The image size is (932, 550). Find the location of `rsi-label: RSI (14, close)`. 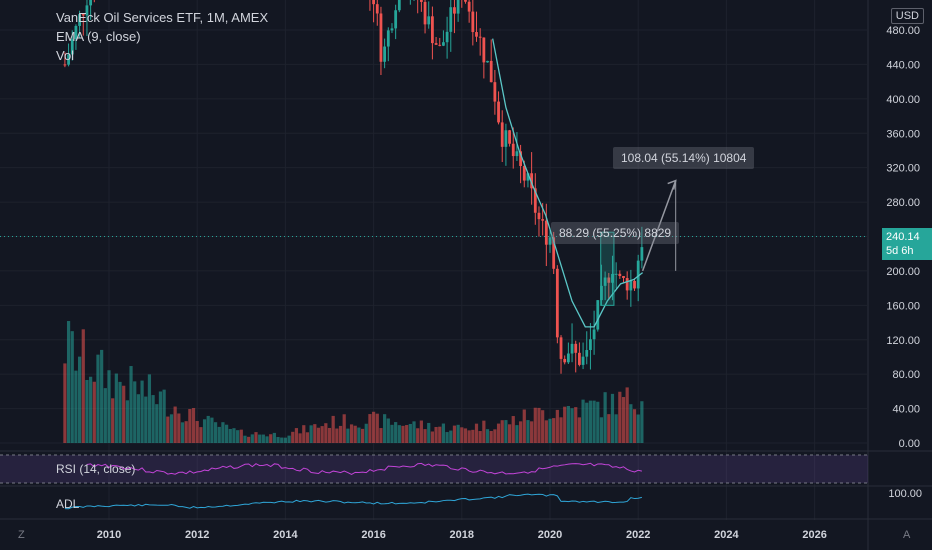

rsi-label: RSI (14, close) is located at coordinates (96, 469).